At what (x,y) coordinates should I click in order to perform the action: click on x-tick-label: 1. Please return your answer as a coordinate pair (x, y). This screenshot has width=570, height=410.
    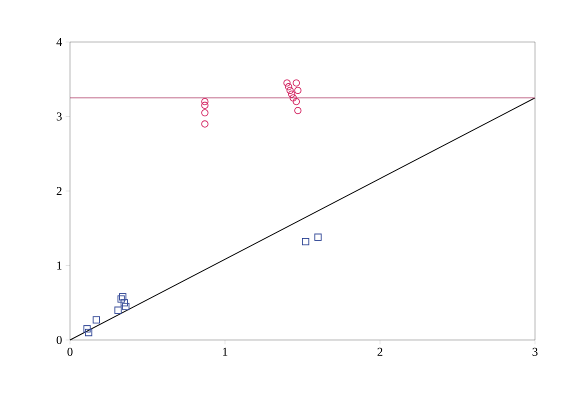
    Looking at the image, I should click on (225, 352).